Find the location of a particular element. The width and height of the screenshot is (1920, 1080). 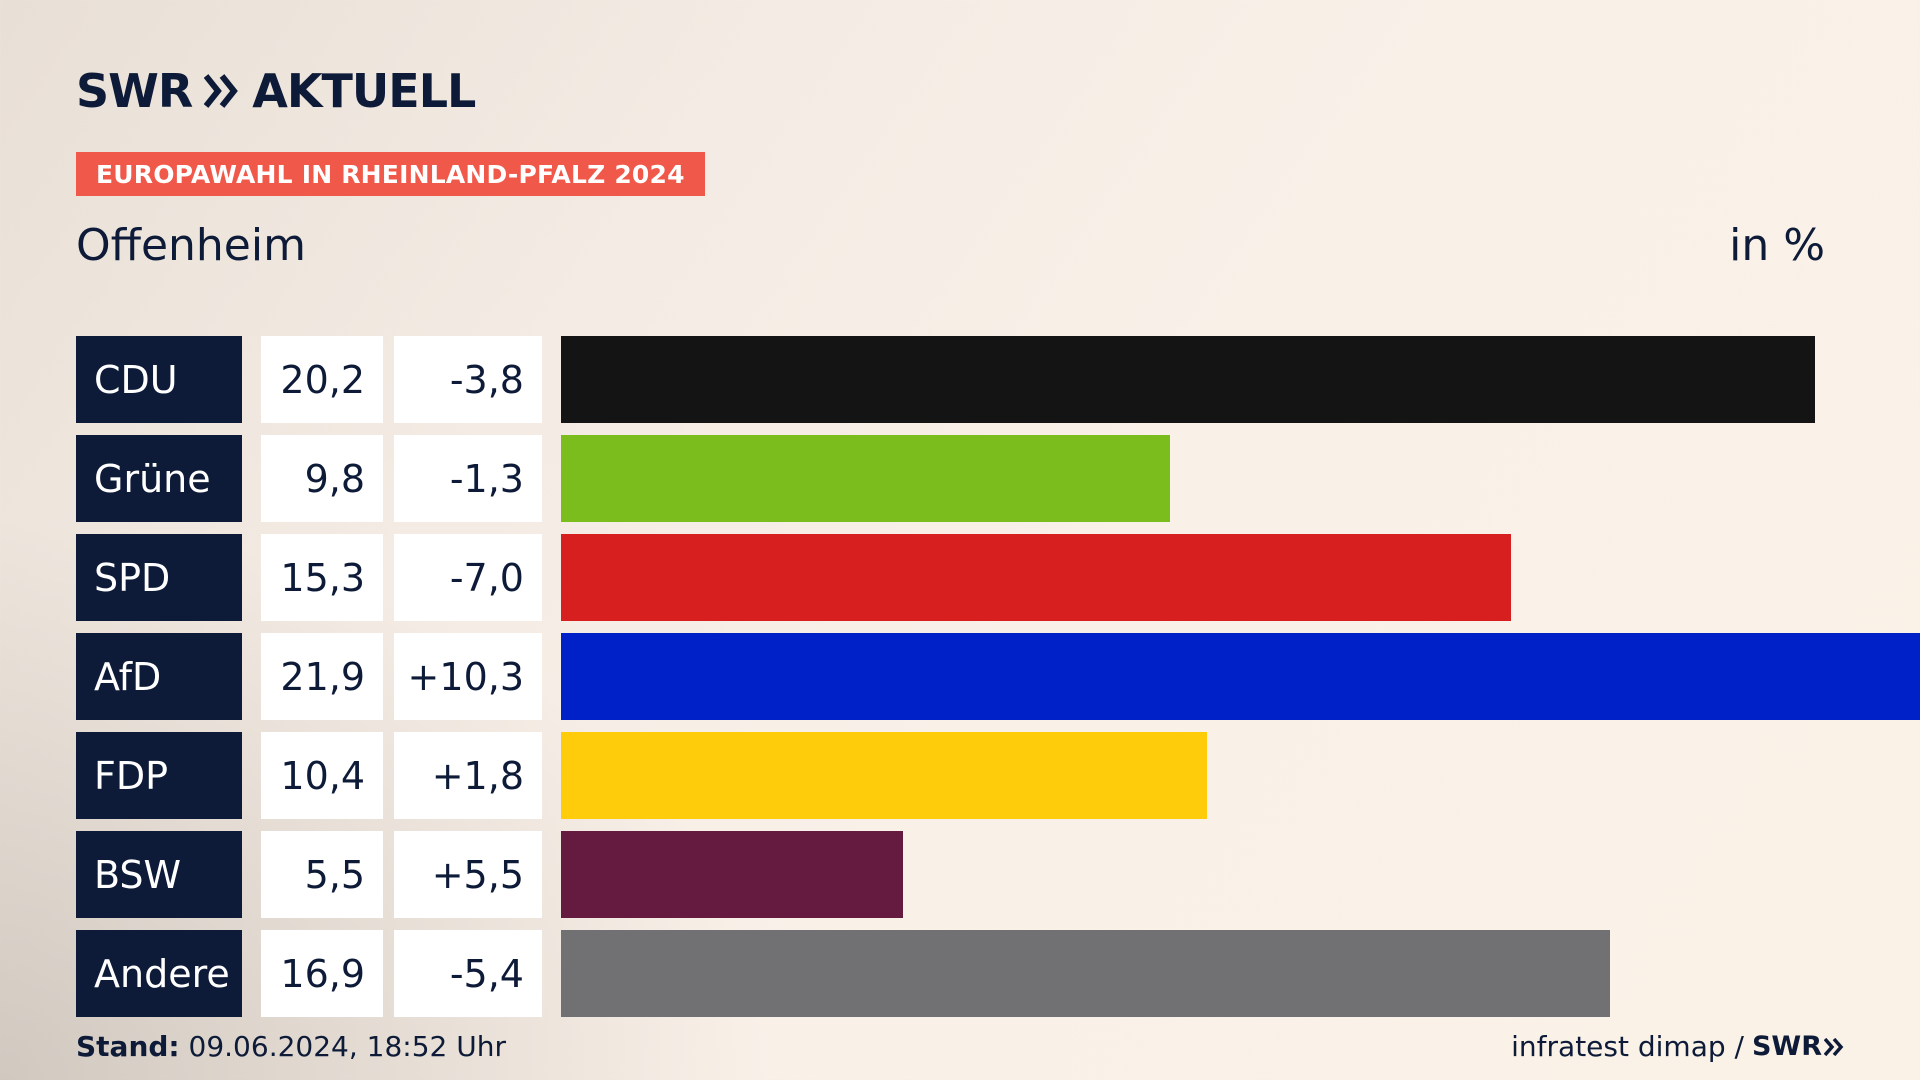

stand-label: Stand: is located at coordinates (128, 1046).